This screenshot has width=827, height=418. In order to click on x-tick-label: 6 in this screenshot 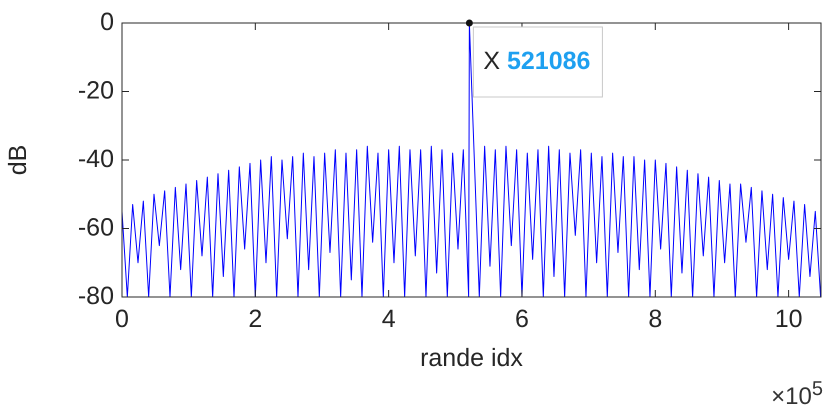, I will do `click(522, 318)`.